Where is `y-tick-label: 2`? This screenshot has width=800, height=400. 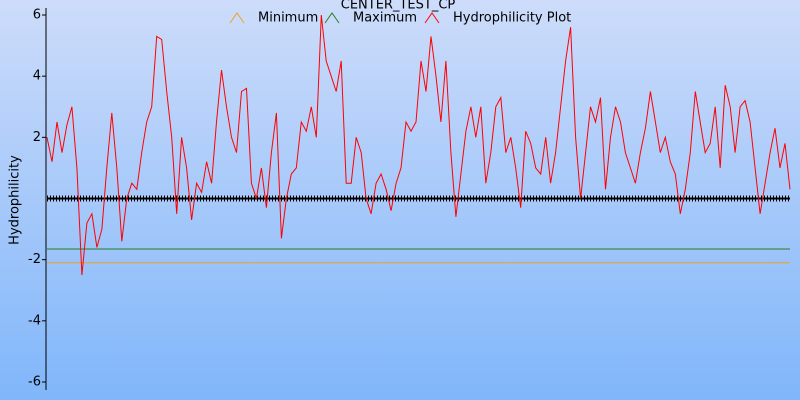 y-tick-label: 2 is located at coordinates (37, 137).